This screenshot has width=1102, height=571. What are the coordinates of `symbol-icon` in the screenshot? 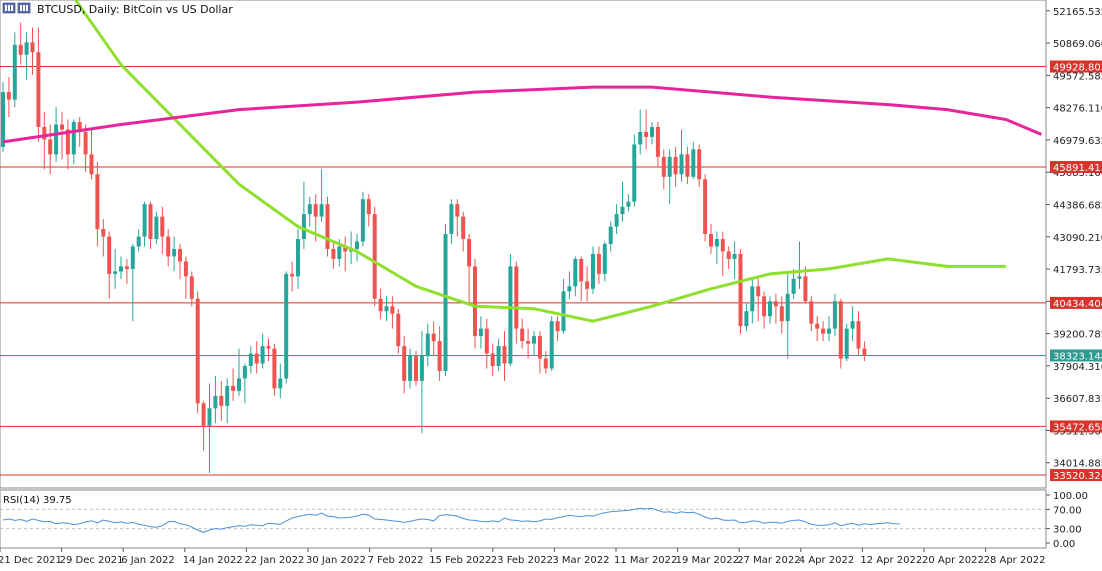 It's located at (16, 8).